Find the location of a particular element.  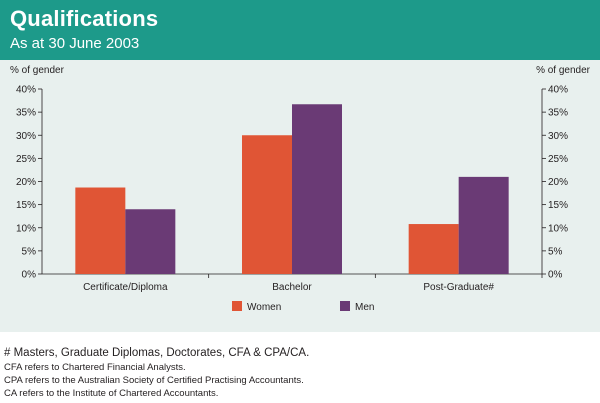

y-tick-label-right: 35% is located at coordinates (558, 113).